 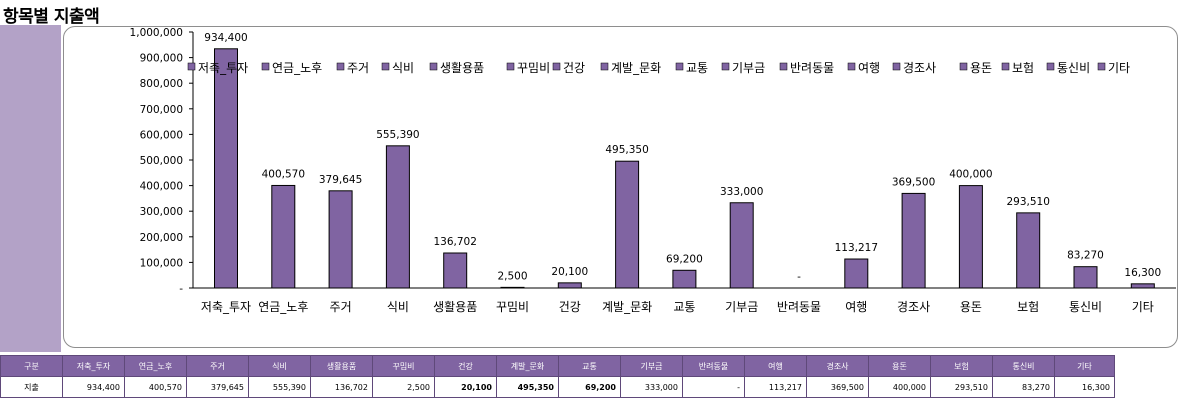 What do you see at coordinates (569, 285) in the screenshot?
I see `bar-건강` at bounding box center [569, 285].